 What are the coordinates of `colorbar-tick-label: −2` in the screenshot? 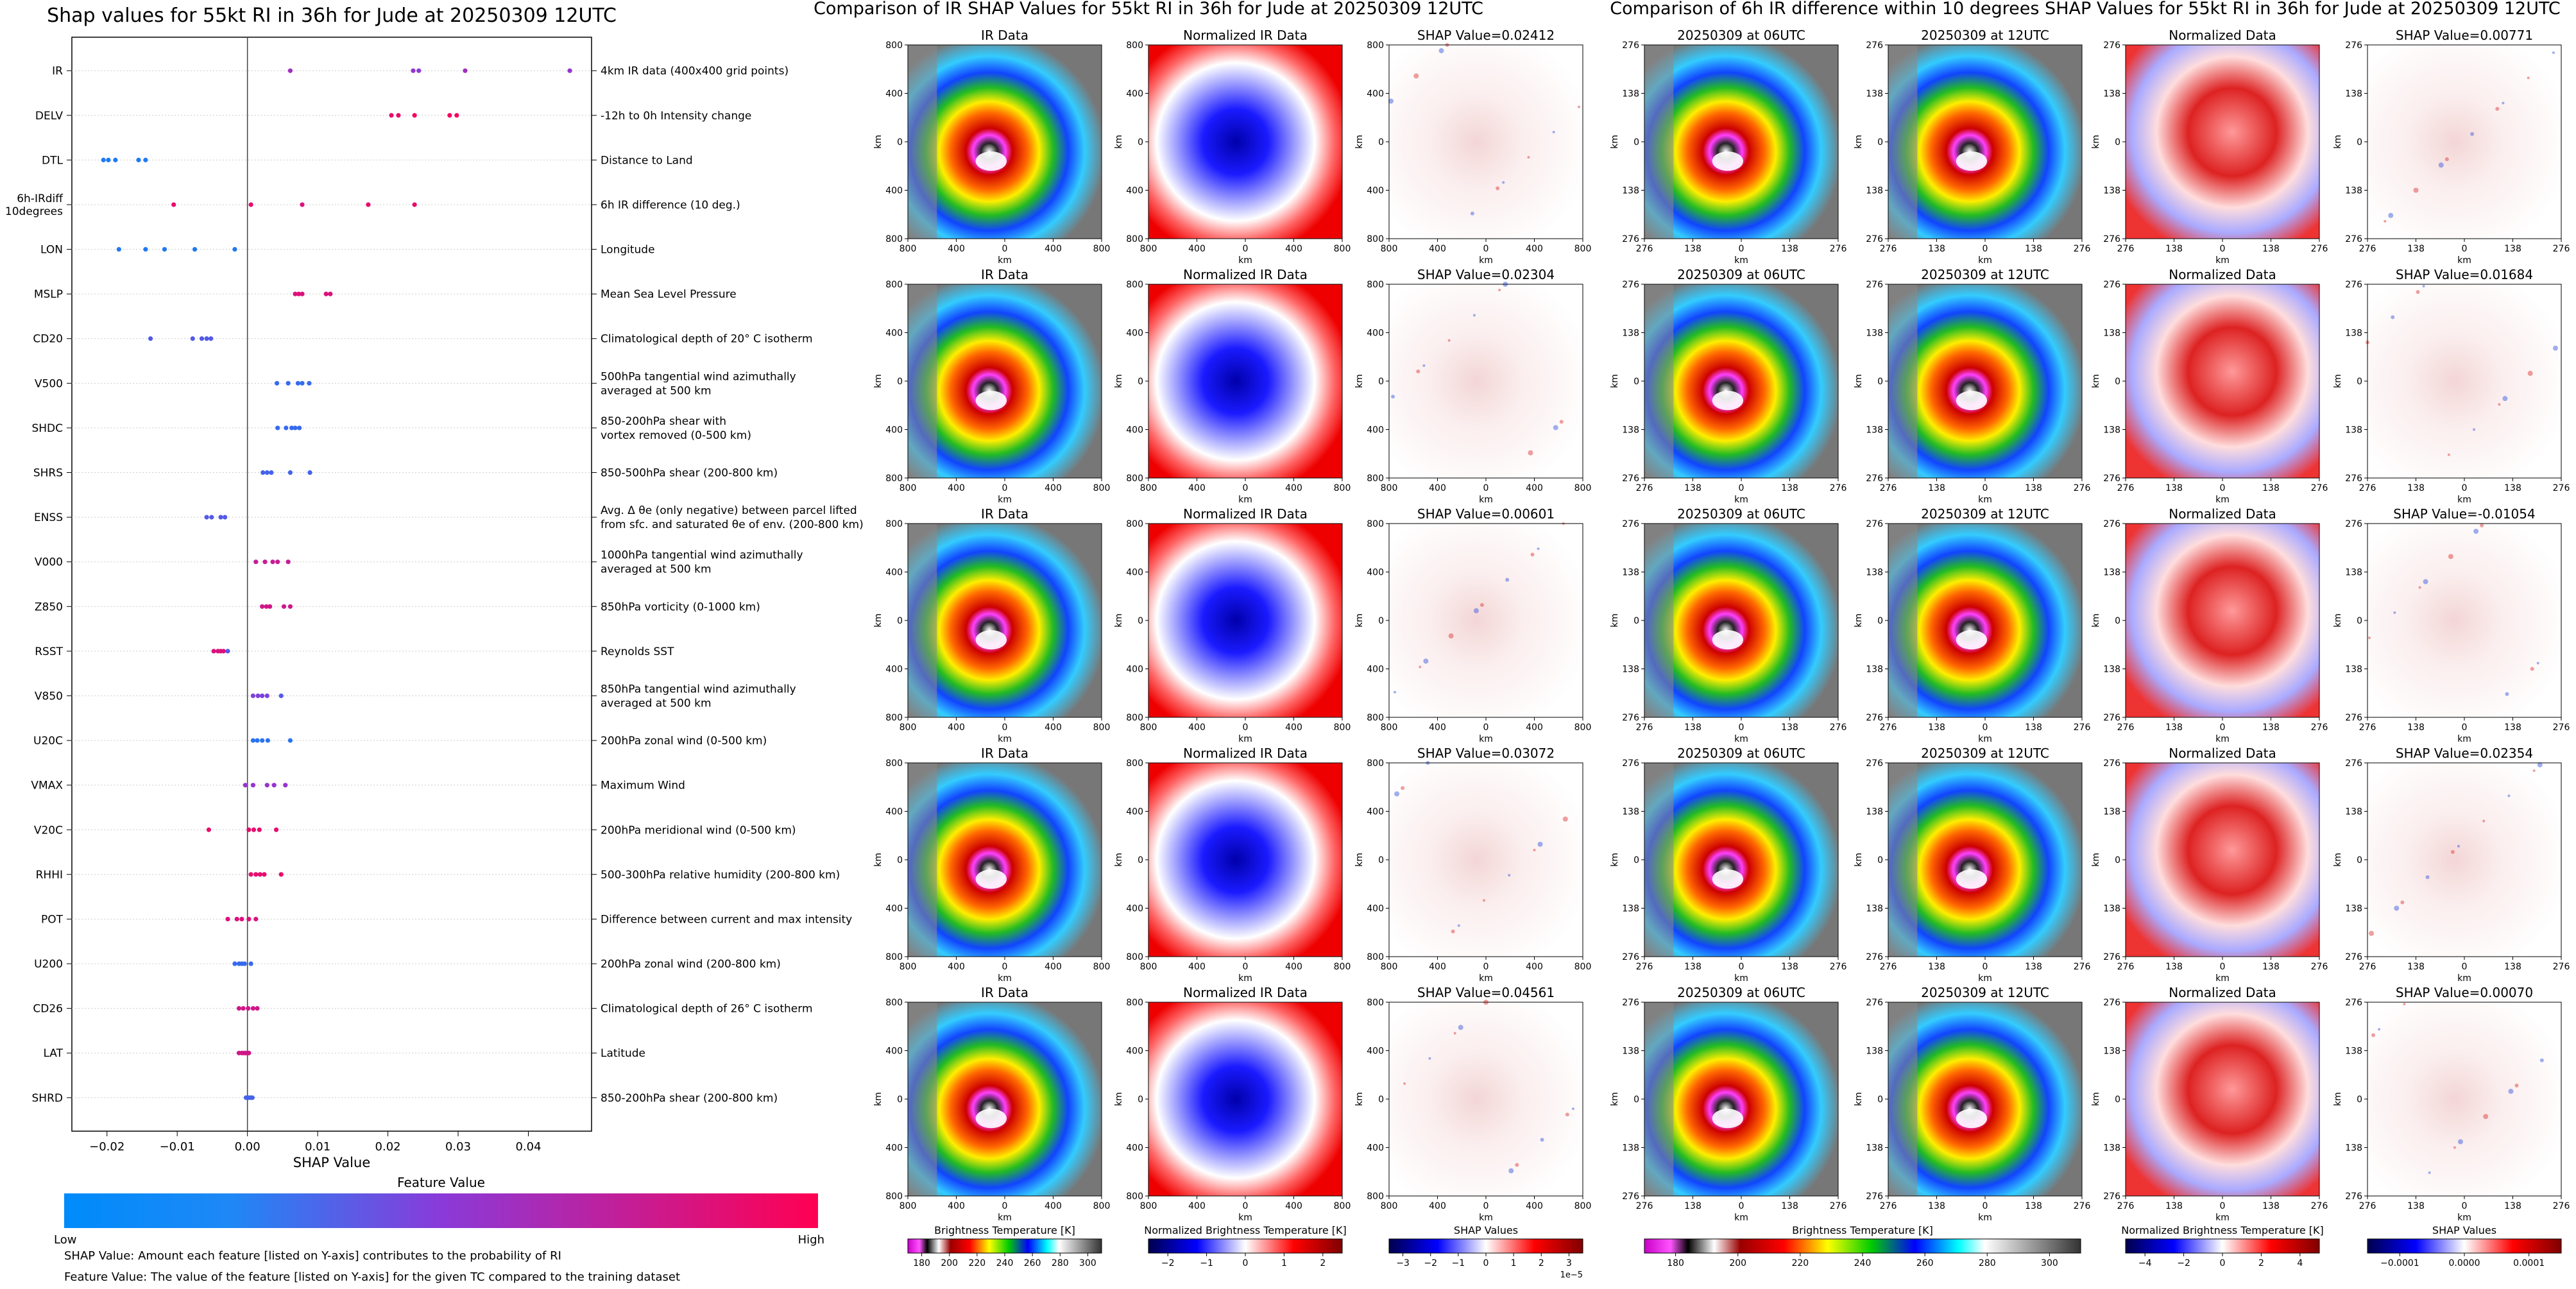 It's located at (2183, 1263).